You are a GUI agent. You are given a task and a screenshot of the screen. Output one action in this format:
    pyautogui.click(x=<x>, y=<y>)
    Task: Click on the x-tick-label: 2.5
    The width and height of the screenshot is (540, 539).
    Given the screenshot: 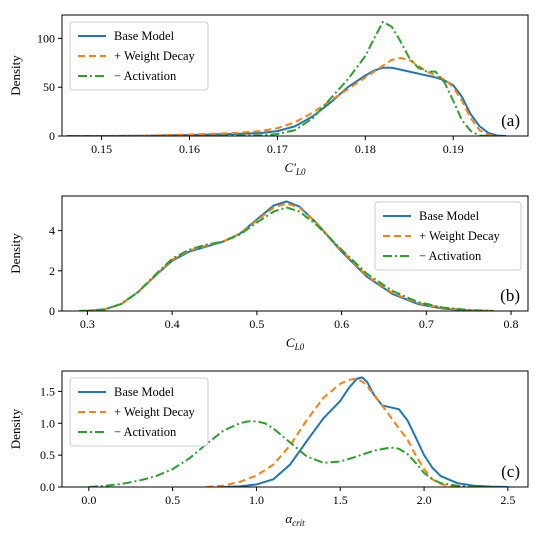 What is the action you would take?
    pyautogui.click(x=507, y=500)
    